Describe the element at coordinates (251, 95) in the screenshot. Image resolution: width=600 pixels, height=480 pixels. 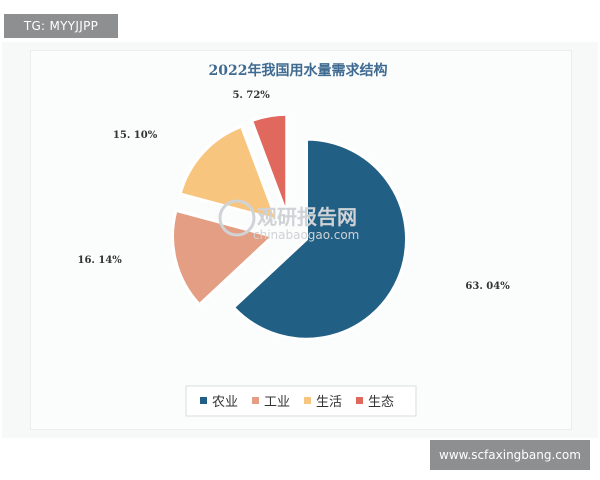
I see `slice-label-4: 5. 72%` at that location.